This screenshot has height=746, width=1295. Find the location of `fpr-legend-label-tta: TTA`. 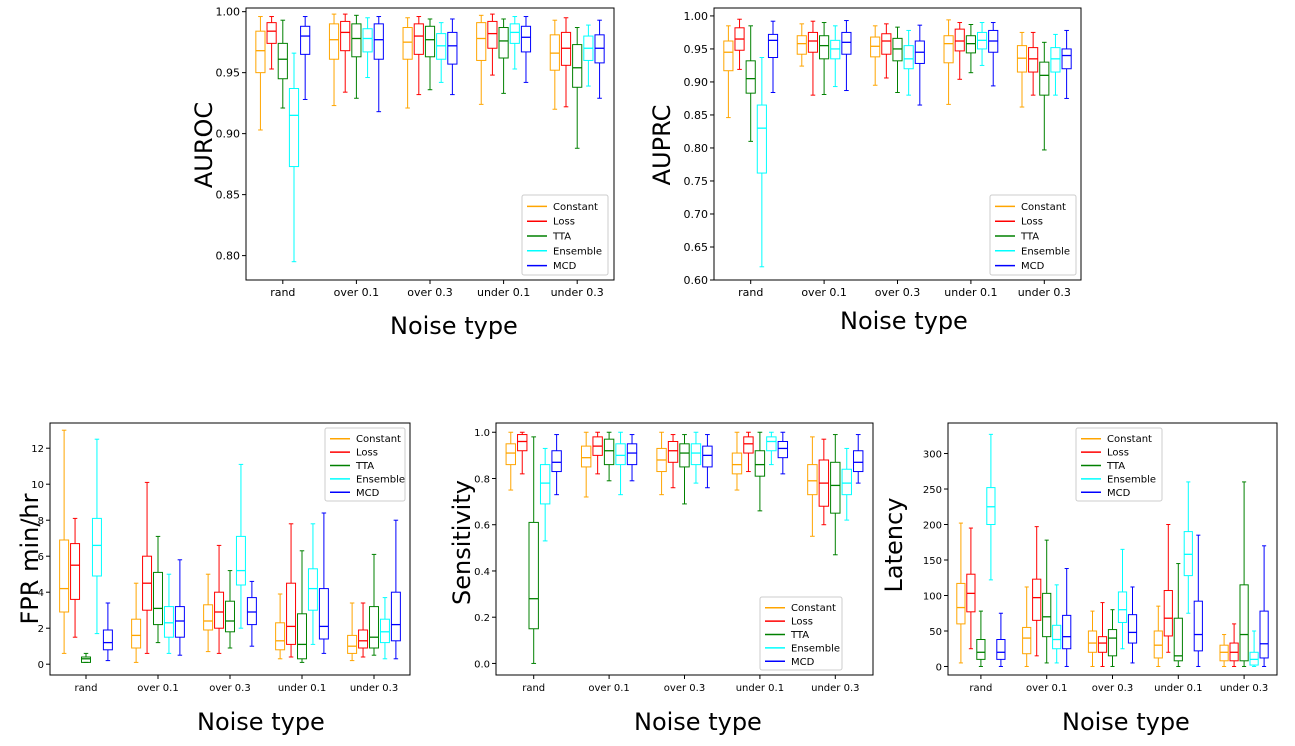

fpr-legend-label-tta: TTA is located at coordinates (364, 466).